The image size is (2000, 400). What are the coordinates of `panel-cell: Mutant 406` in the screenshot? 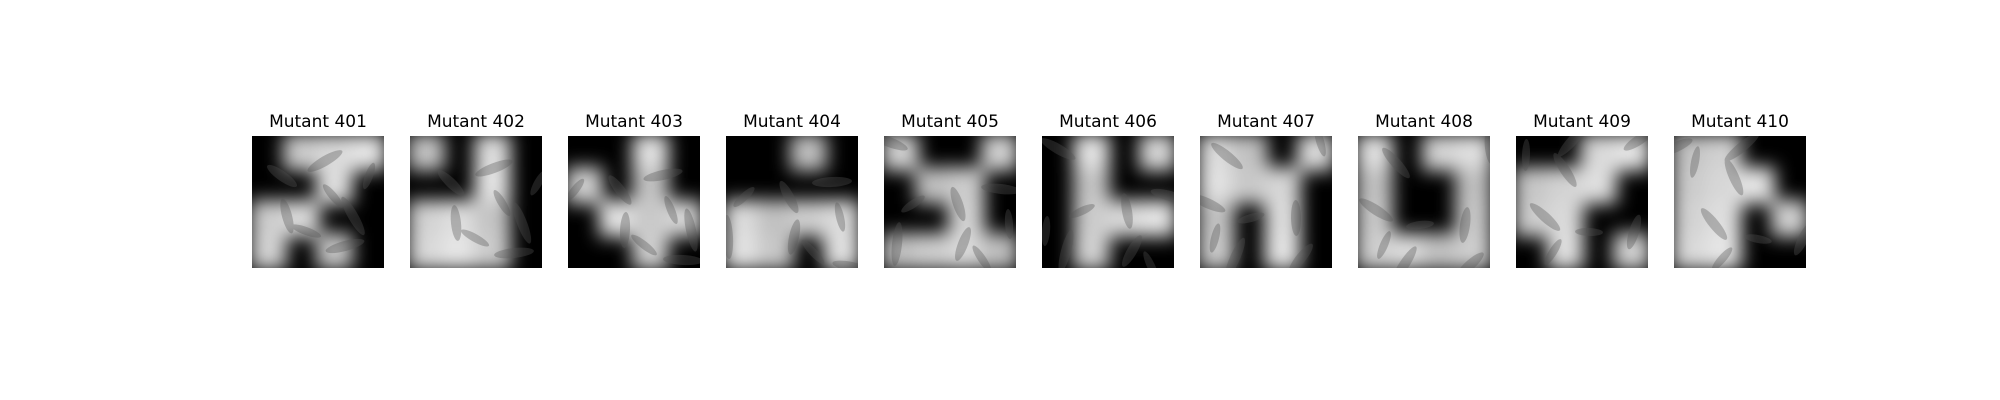 It's located at (1108, 200).